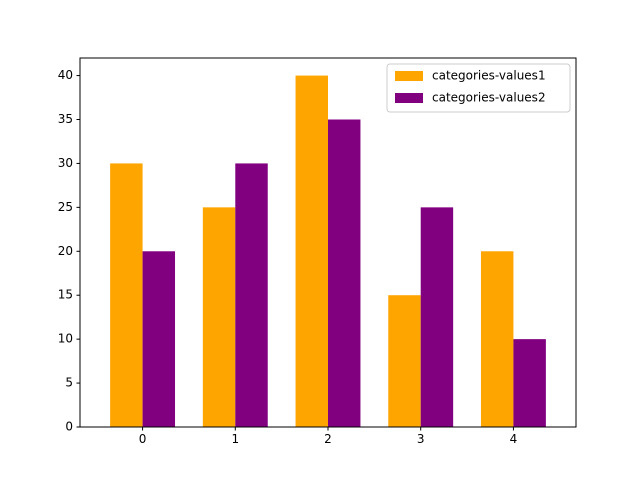 This screenshot has width=640, height=480. What do you see at coordinates (421, 439) in the screenshot?
I see `x-tick-label: 3` at bounding box center [421, 439].